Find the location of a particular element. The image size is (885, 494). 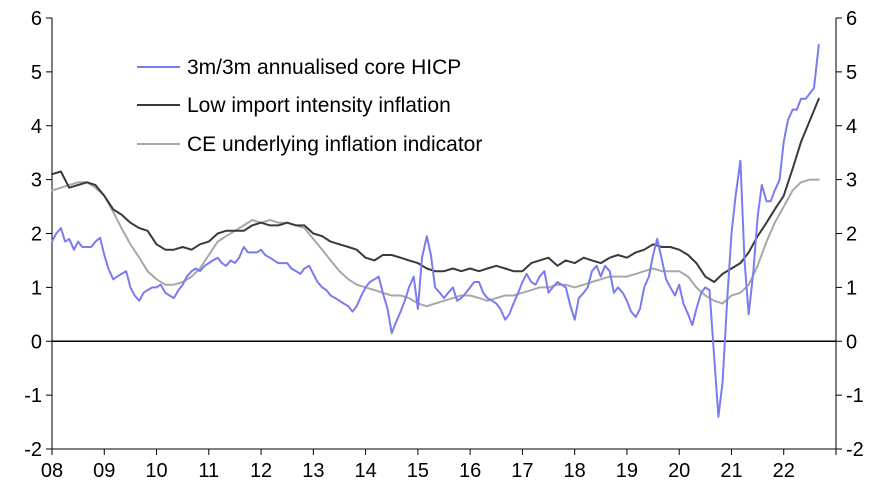

x-ticks: 08 09 10 11 12 13 14 15 16 17 18 19 20 21 22 is located at coordinates (439, 465).